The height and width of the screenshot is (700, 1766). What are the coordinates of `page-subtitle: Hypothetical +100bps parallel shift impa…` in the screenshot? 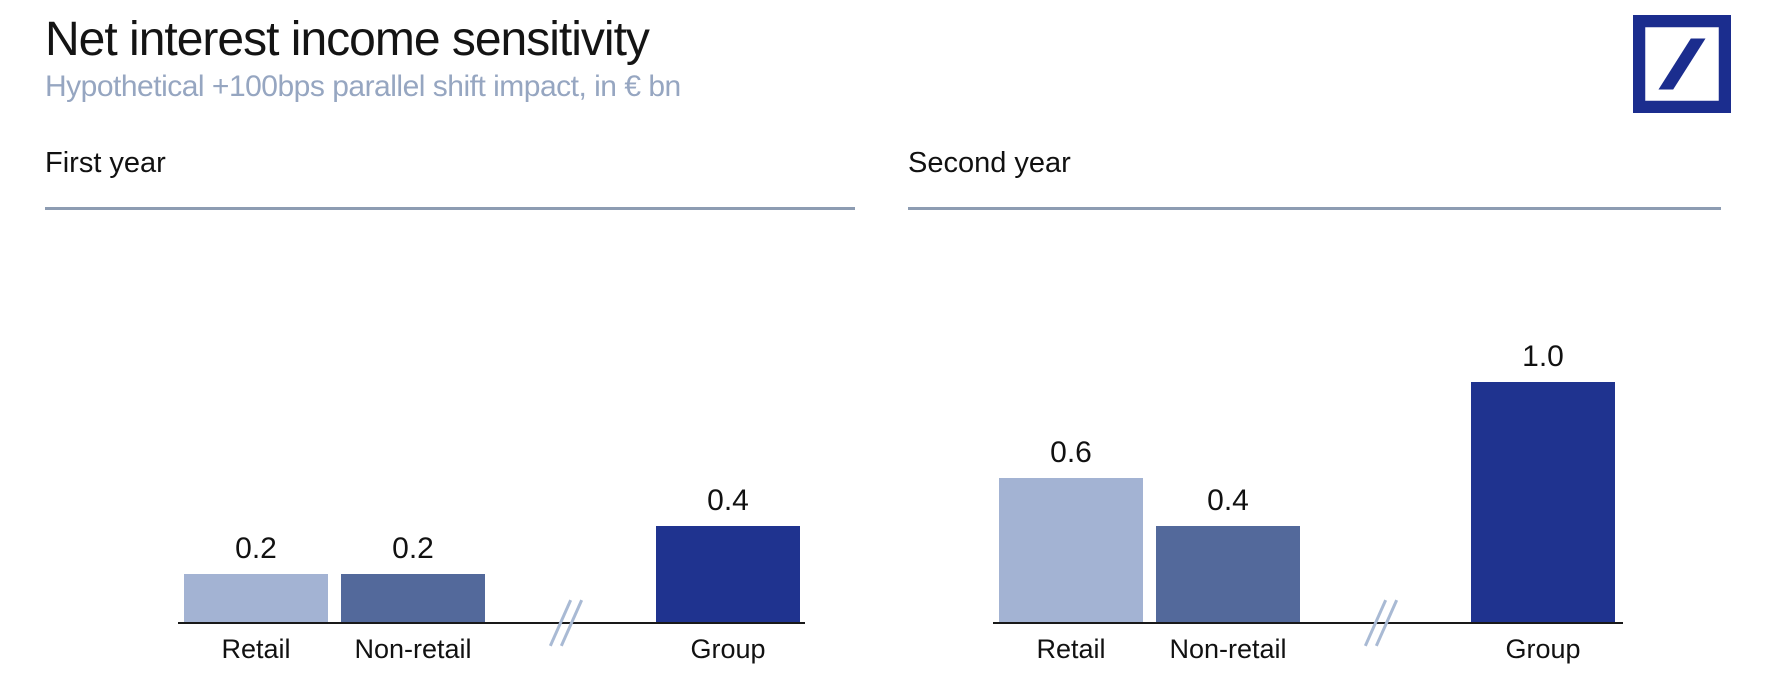 It's located at (363, 86).